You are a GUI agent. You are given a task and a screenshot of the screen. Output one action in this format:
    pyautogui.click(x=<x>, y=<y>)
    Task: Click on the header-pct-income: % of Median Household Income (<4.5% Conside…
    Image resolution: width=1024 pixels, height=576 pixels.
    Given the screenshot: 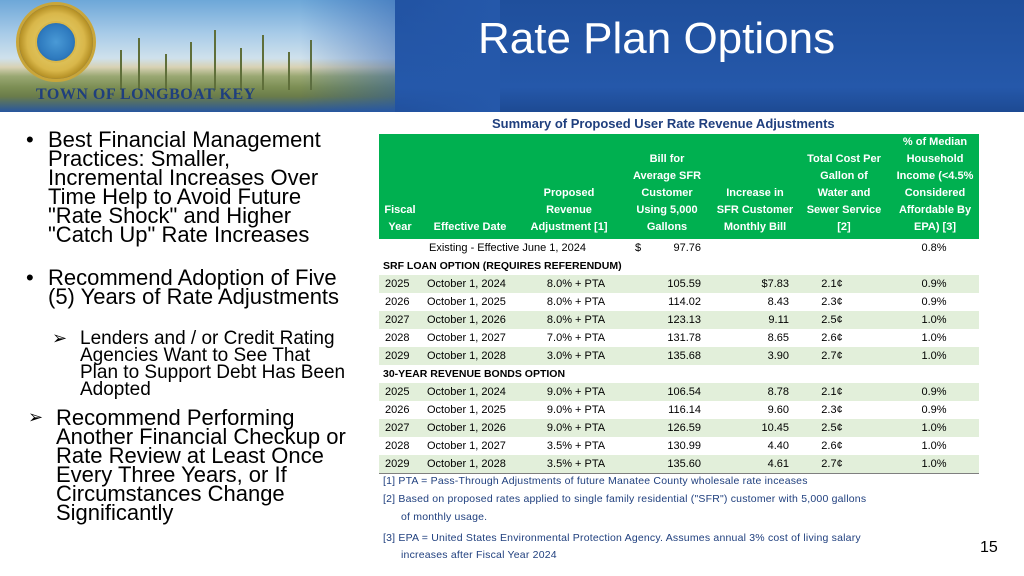 What is the action you would take?
    pyautogui.click(x=935, y=184)
    